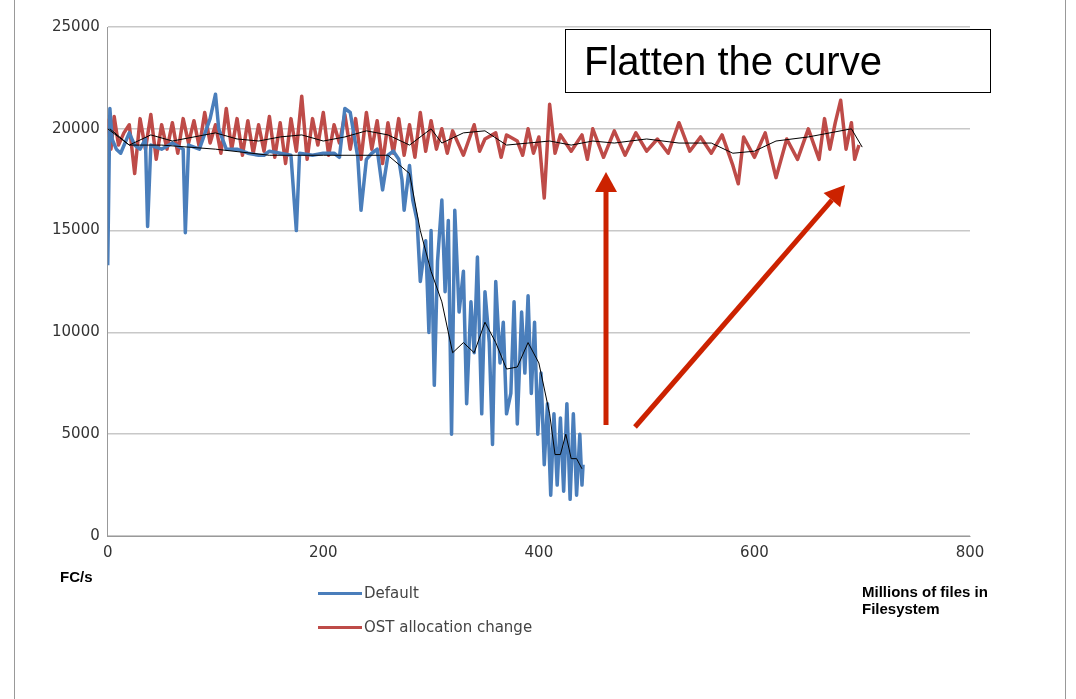 The image size is (1076, 699). Describe the element at coordinates (970, 551) in the screenshot. I see `x-tick-label: 800` at that location.